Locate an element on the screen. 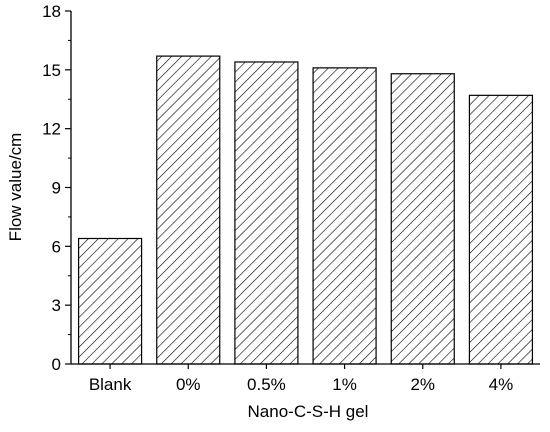 This screenshot has width=550, height=432. y-tick-label-0: 0 is located at coordinates (56, 364).